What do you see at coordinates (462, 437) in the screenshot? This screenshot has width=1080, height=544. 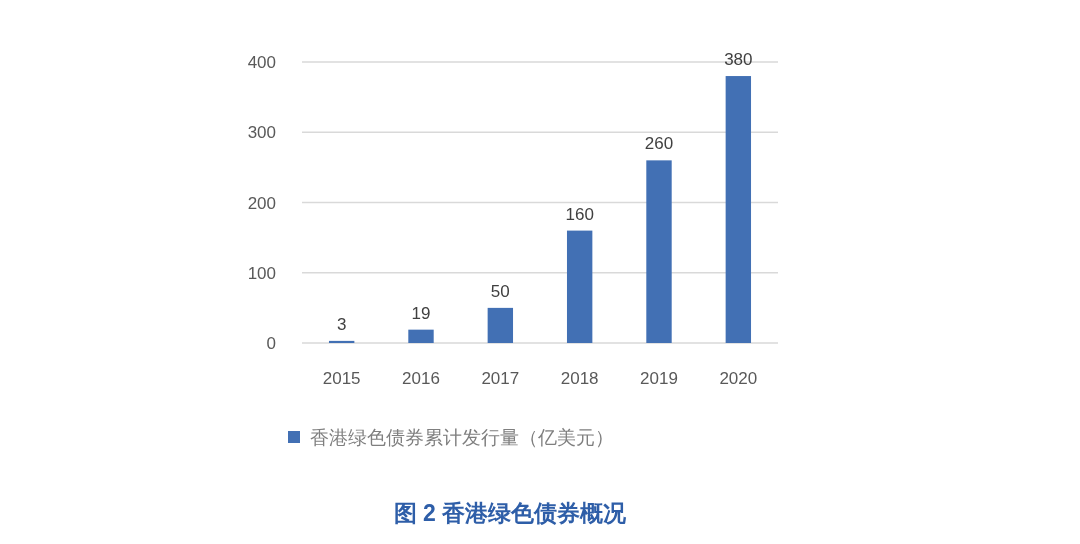 I see `legend-label: 香港绿色债券累计发行量（亿美元）` at bounding box center [462, 437].